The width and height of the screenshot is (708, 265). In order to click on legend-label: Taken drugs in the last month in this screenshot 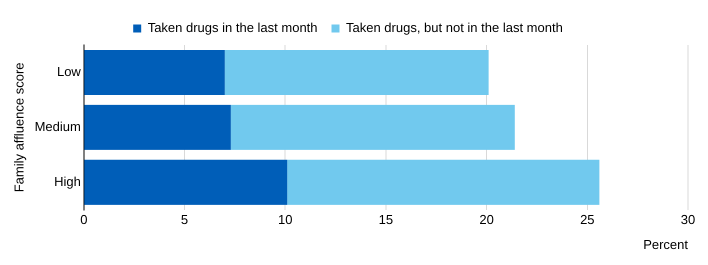, I will do `click(233, 28)`.